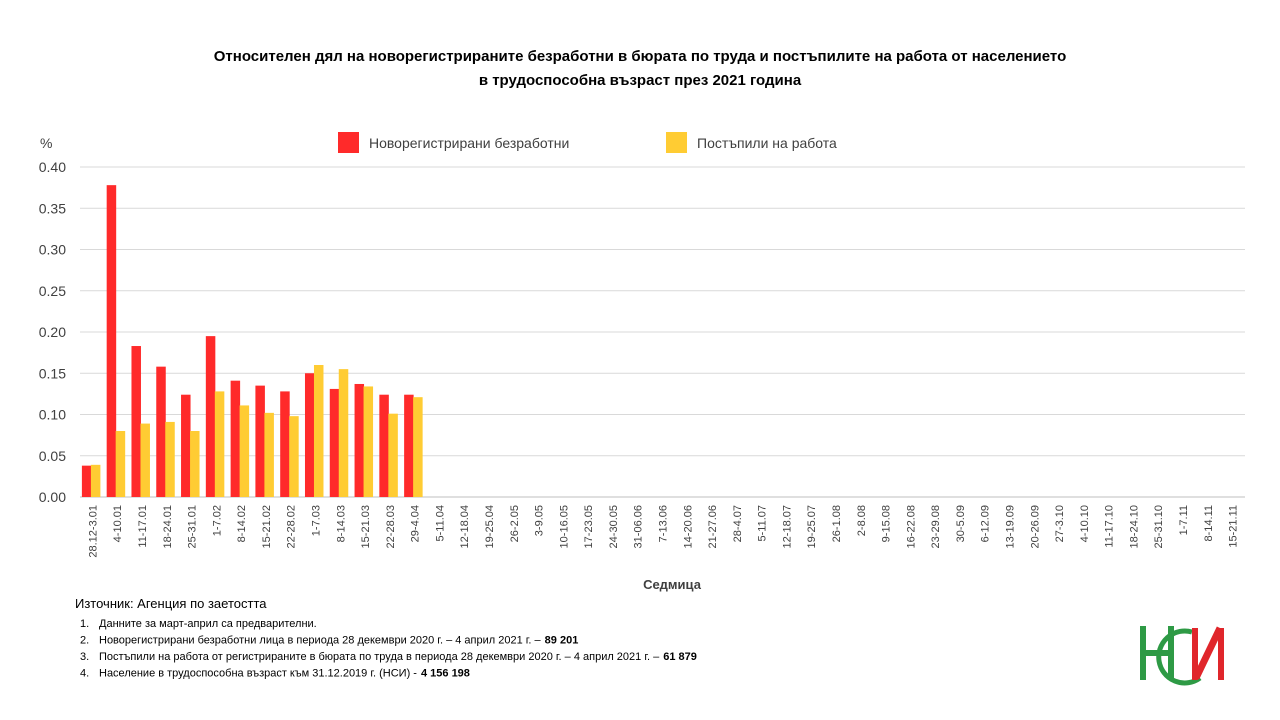  What do you see at coordinates (664, 523) in the screenshot?
I see `x-tick-label: 7-13.06` at bounding box center [664, 523].